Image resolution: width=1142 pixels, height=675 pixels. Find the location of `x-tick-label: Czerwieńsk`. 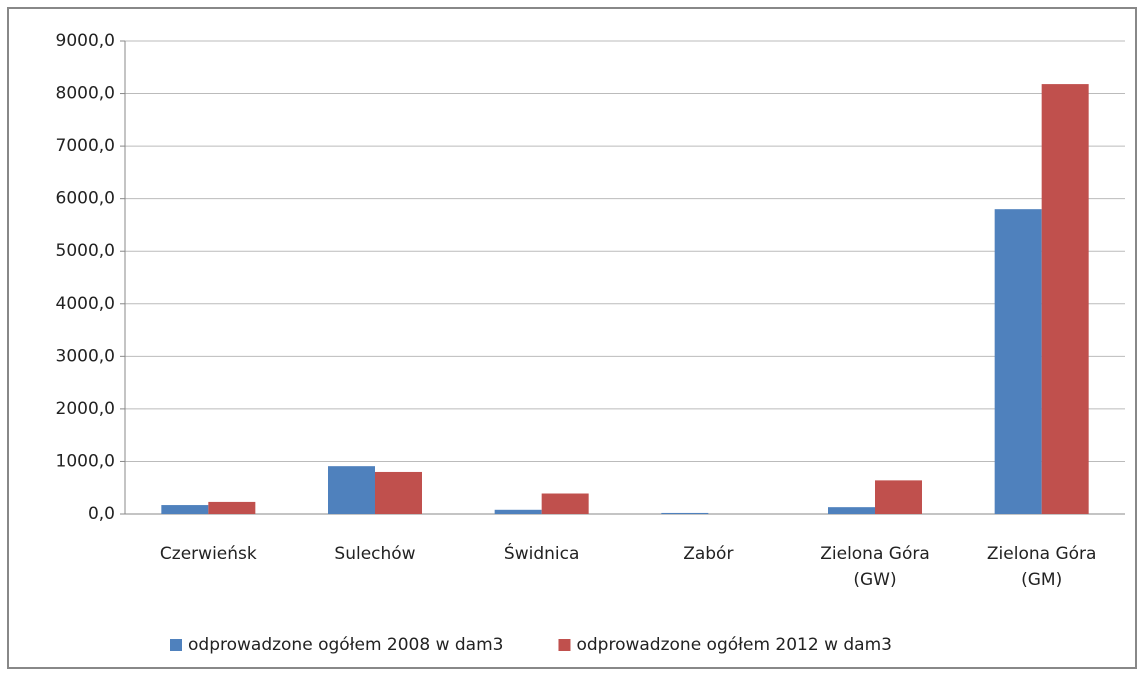

x-tick-label: Czerwieńsk is located at coordinates (208, 554).